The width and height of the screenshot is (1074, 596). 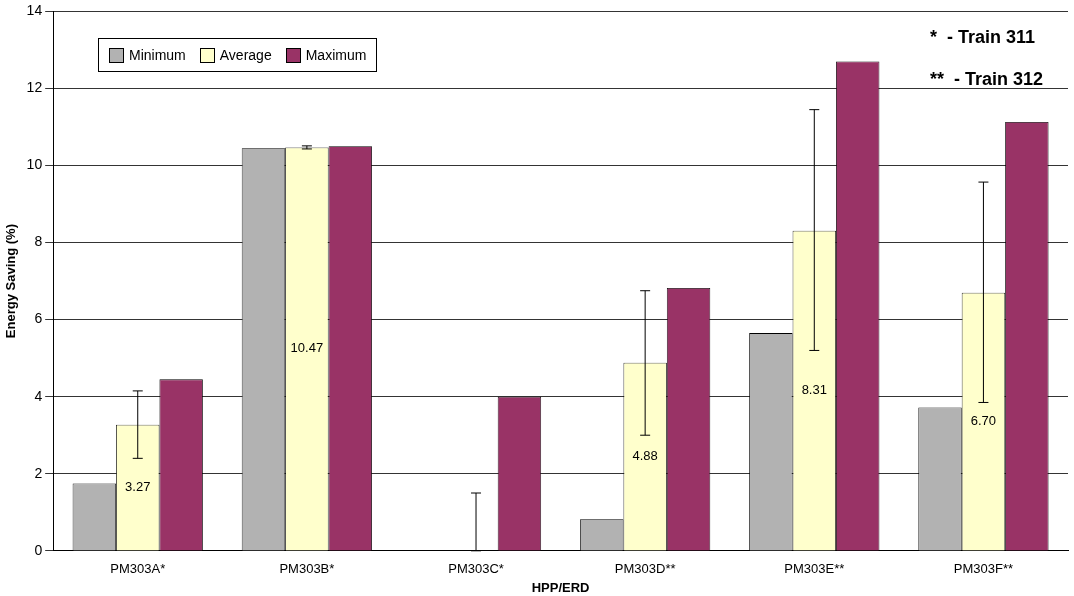 What do you see at coordinates (645, 569) in the screenshot?
I see `x-tick-label: PM303D**` at bounding box center [645, 569].